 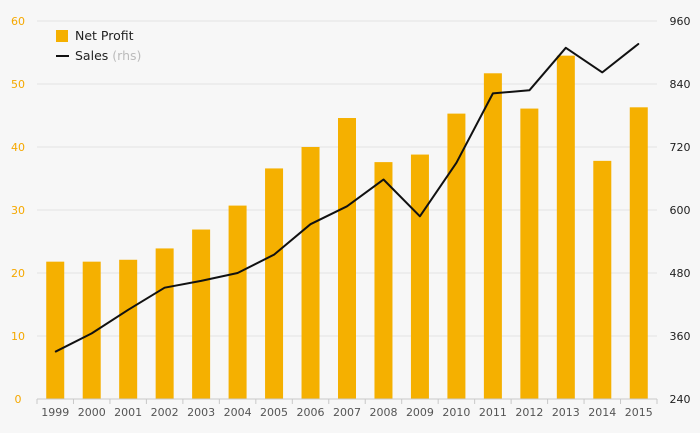 What do you see at coordinates (680, 336) in the screenshot?
I see `right-tick-label: 360` at bounding box center [680, 336].